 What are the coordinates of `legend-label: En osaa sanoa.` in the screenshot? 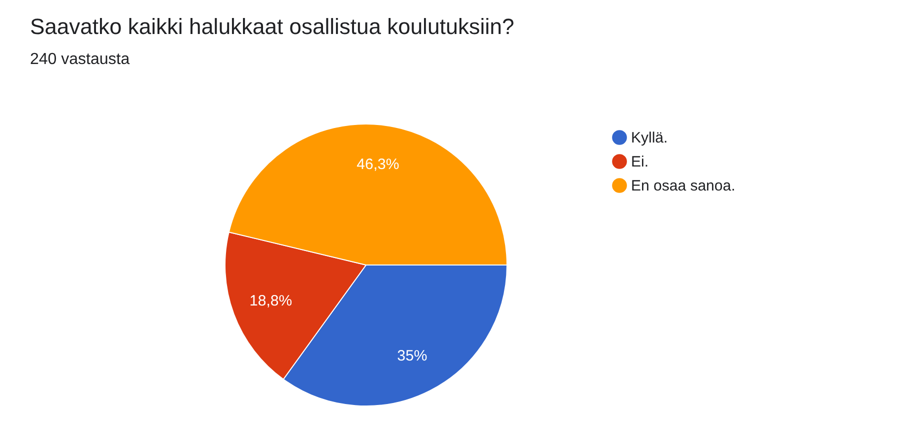 It's located at (683, 186).